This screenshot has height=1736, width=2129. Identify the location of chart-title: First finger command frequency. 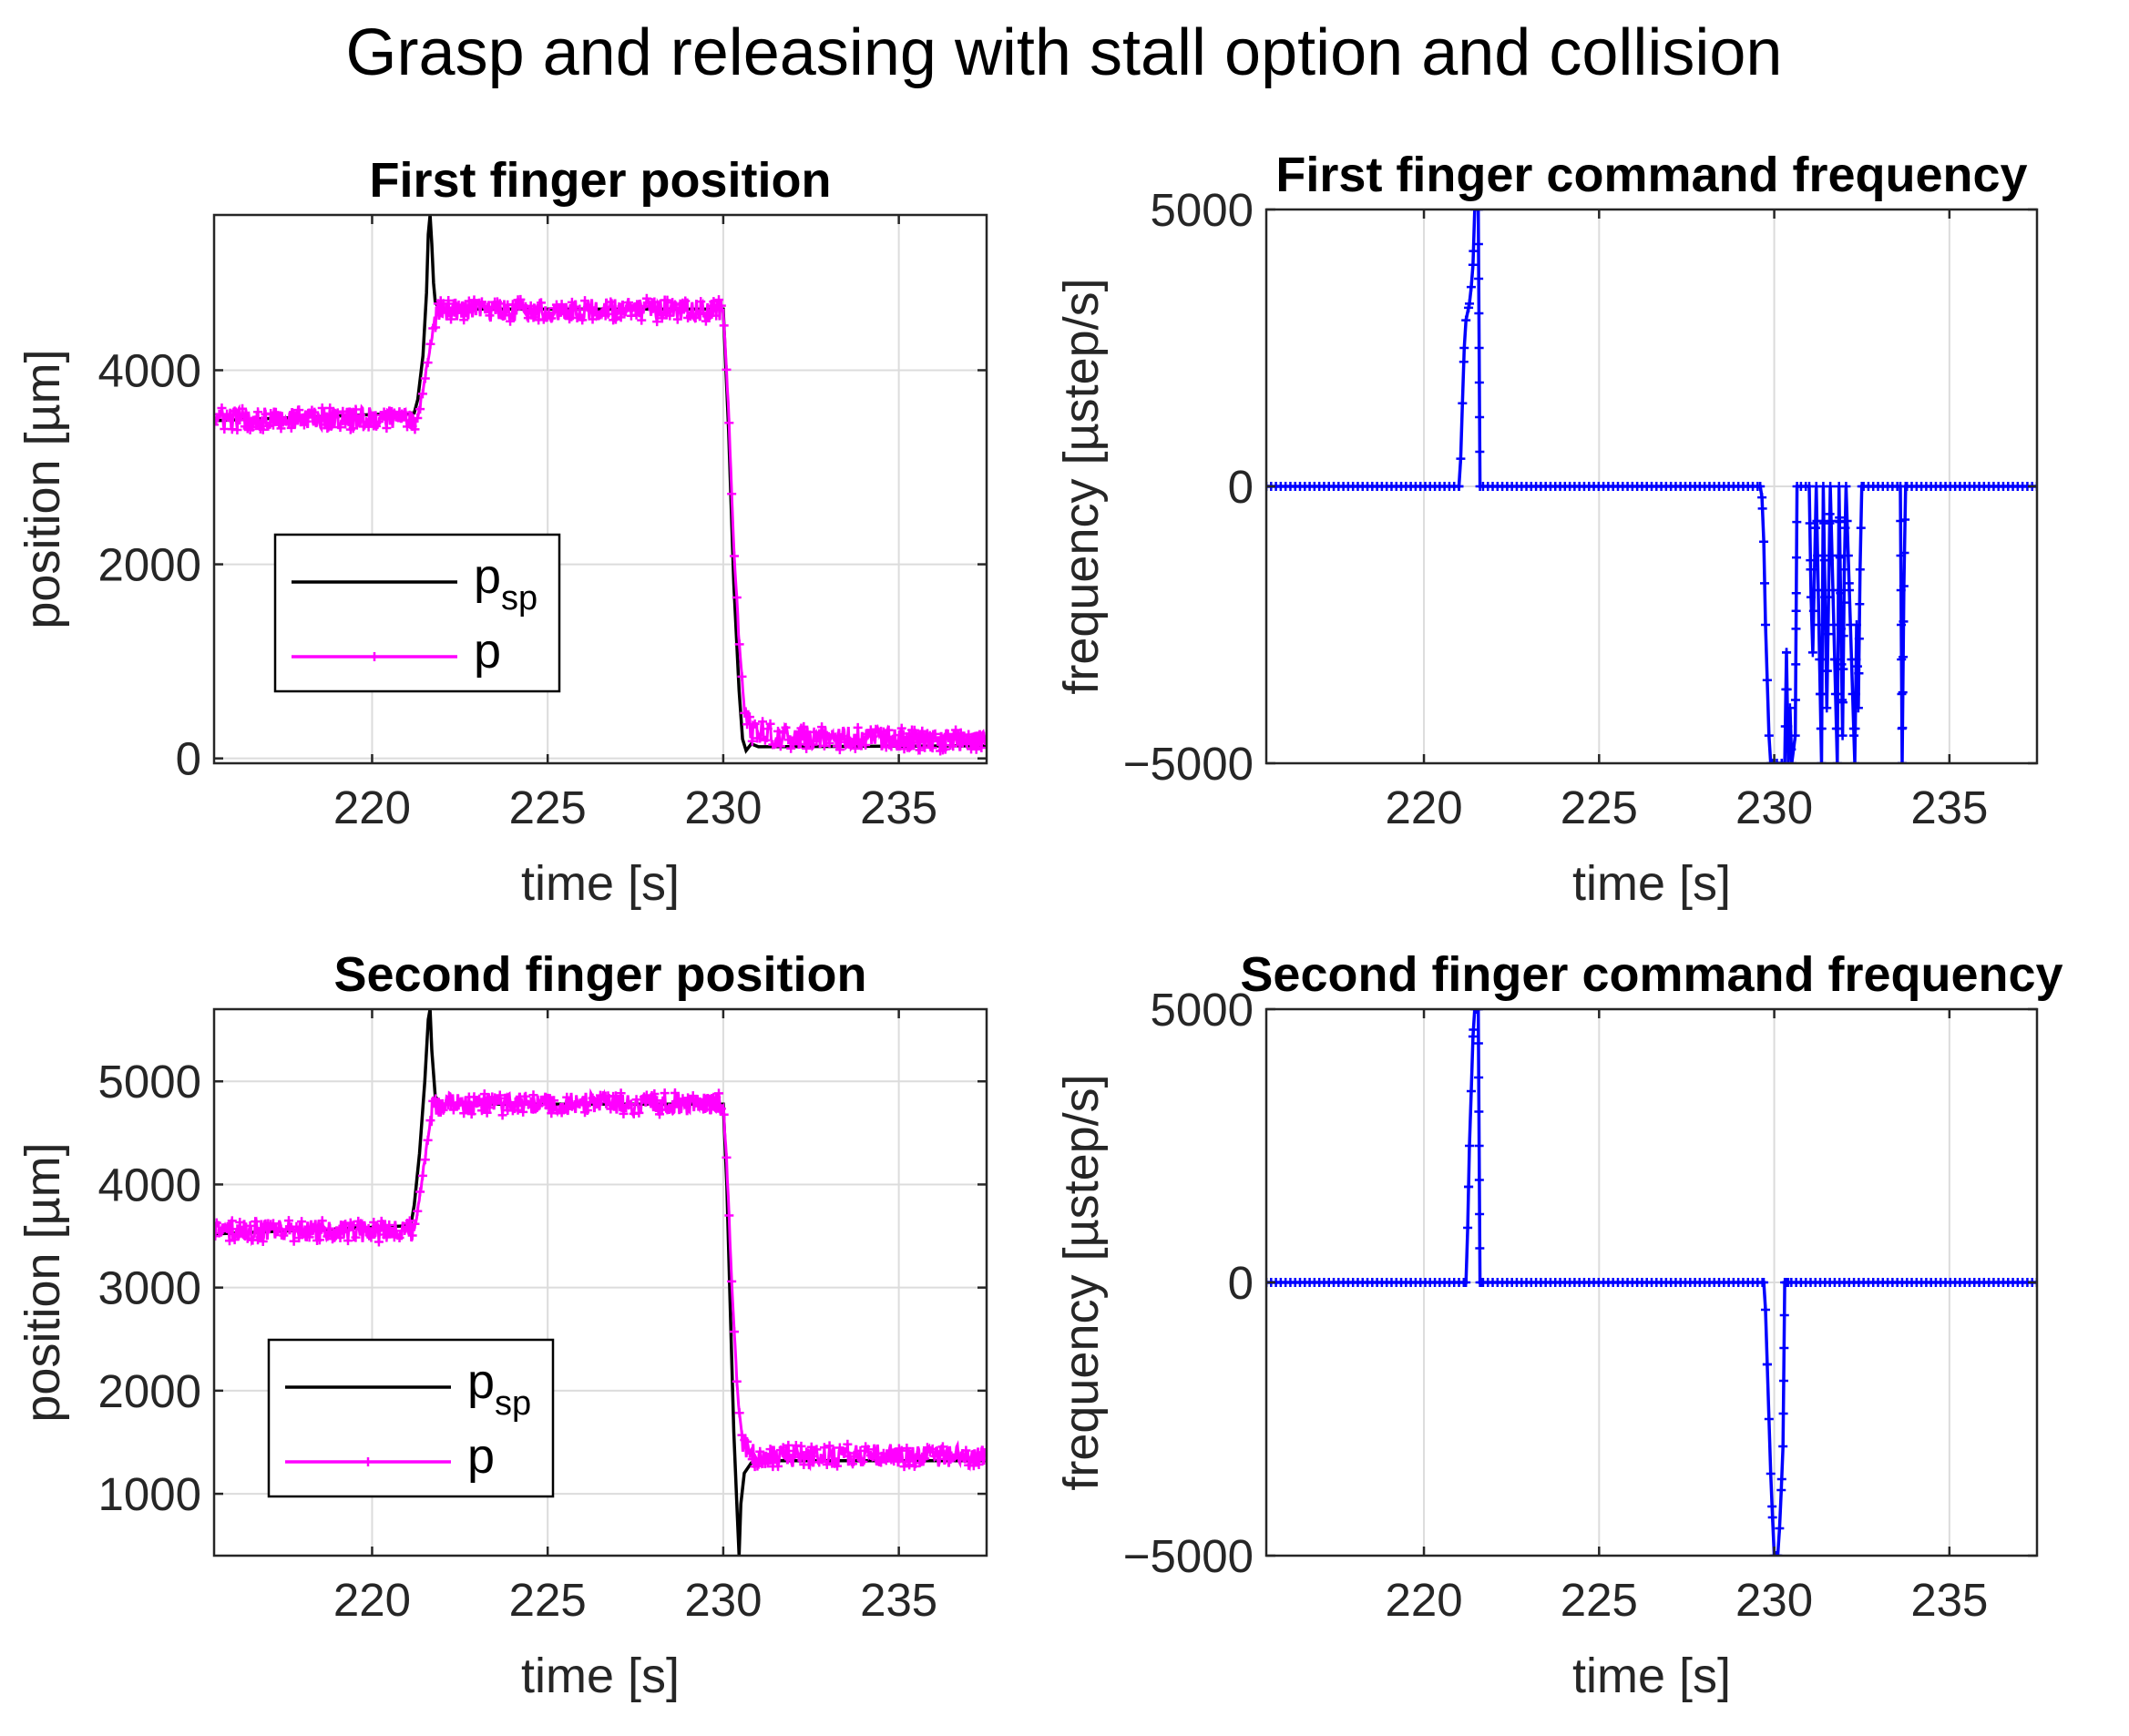
(1651, 175).